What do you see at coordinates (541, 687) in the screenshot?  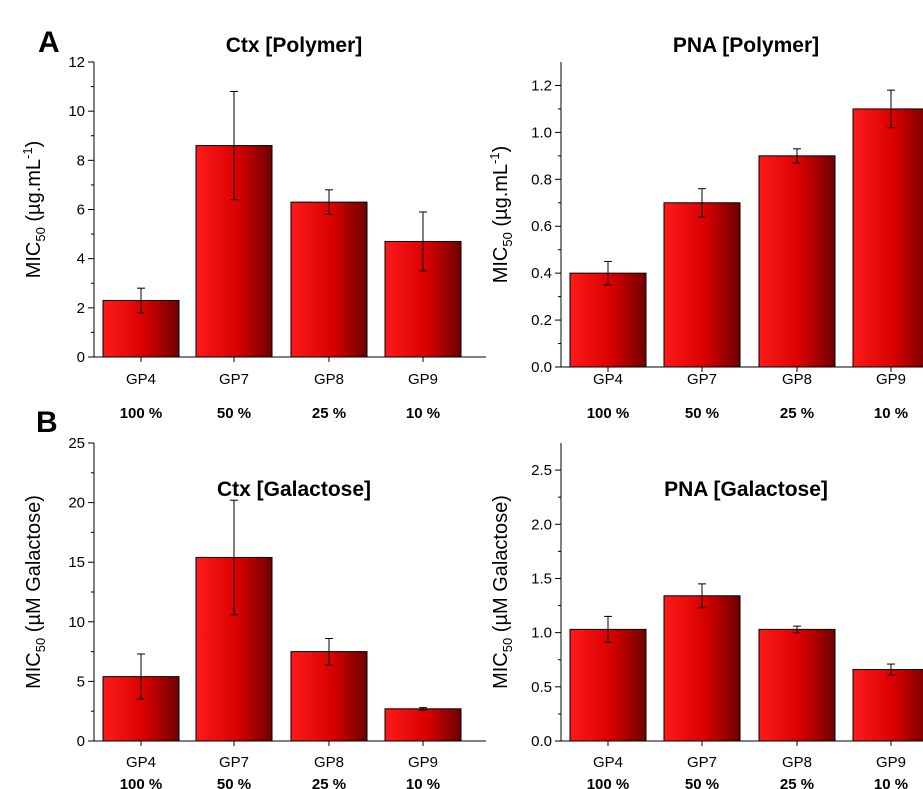 I see `y-tick-label: 0.5` at bounding box center [541, 687].